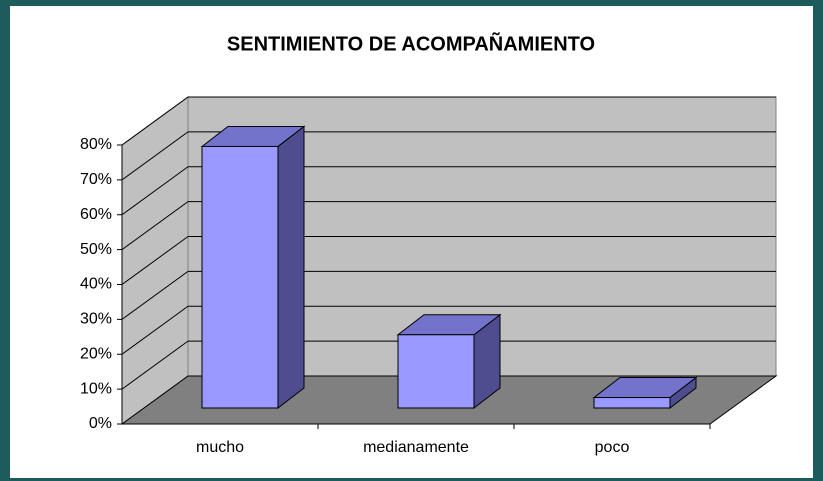 The width and height of the screenshot is (823, 481). I want to click on y-tick-label: 50%, so click(96, 249).